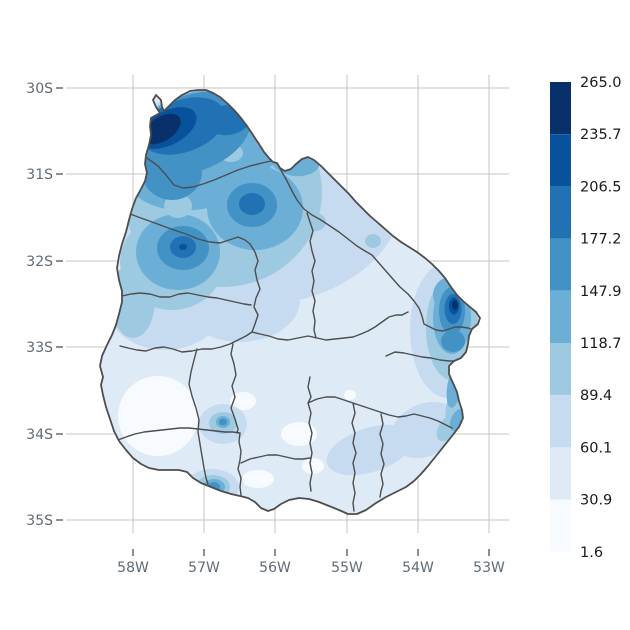  I want to click on legend-label: 147.9, so click(601, 292).